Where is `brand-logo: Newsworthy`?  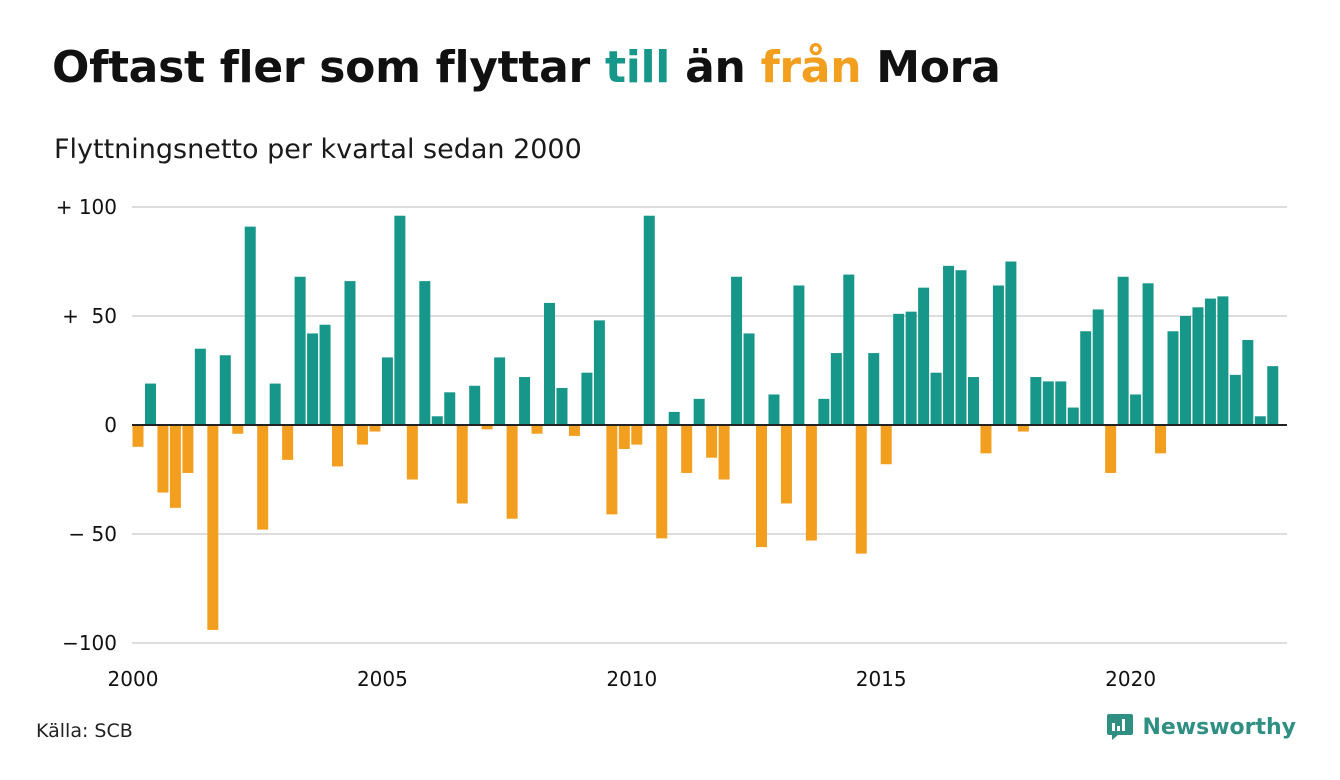
brand-logo: Newsworthy is located at coordinates (1201, 727).